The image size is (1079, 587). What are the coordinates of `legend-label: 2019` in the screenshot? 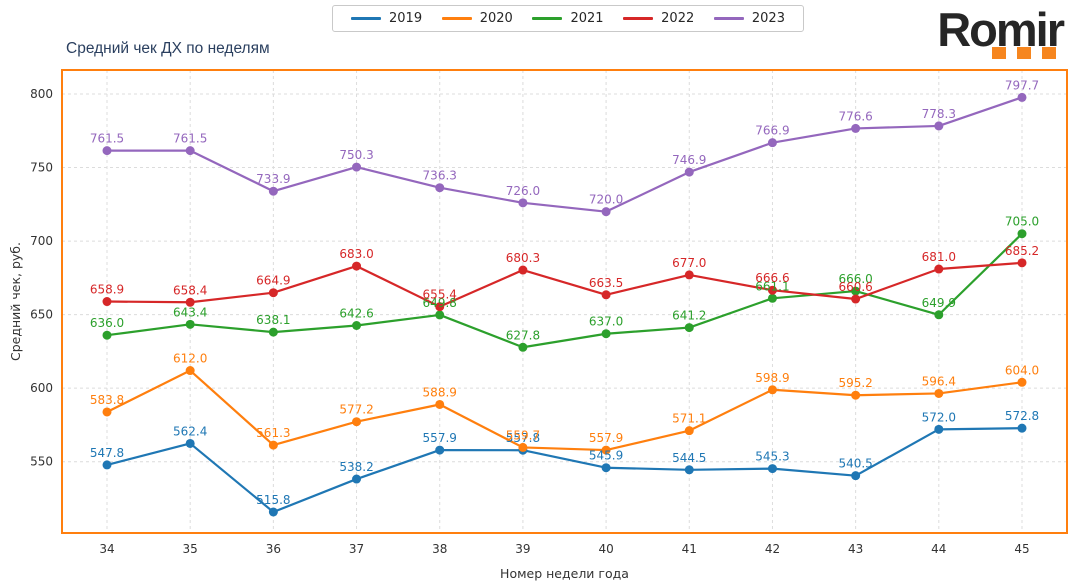 It's located at (406, 18).